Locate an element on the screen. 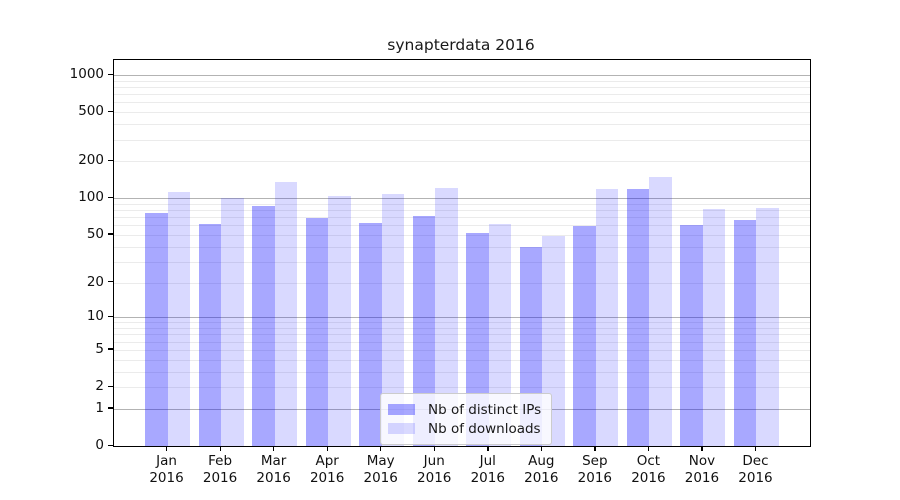 The height and width of the screenshot is (500, 900). y-tick-label-1: 1 is located at coordinates (99, 407).